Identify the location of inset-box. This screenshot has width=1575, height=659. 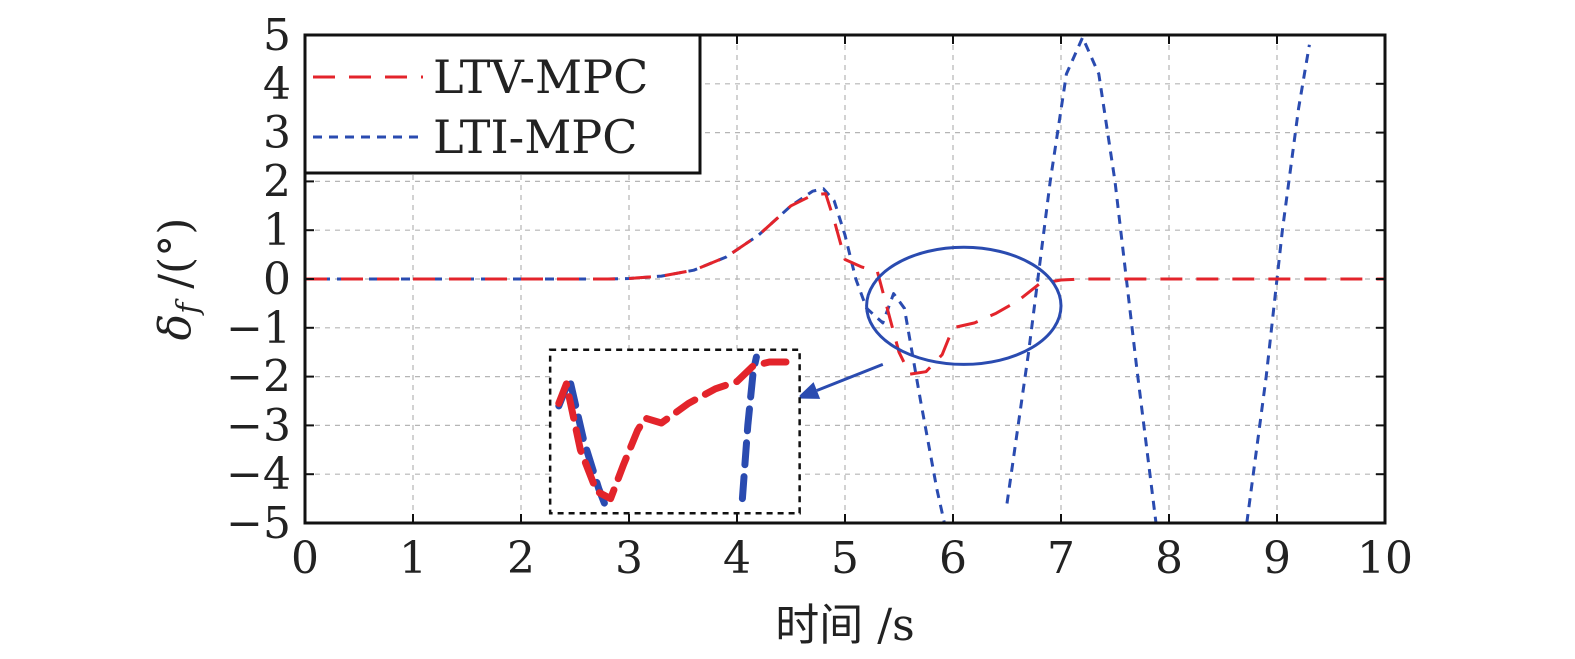
(674, 431).